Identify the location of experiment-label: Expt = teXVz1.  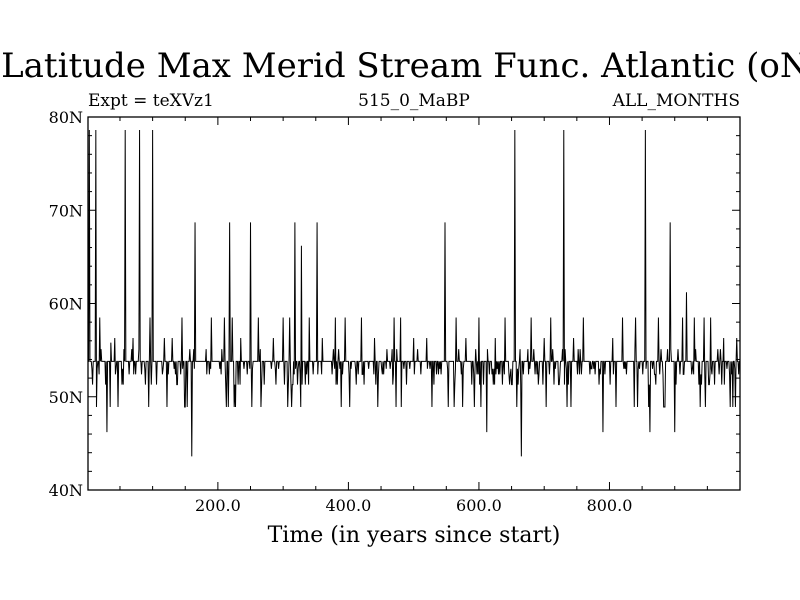
(151, 101).